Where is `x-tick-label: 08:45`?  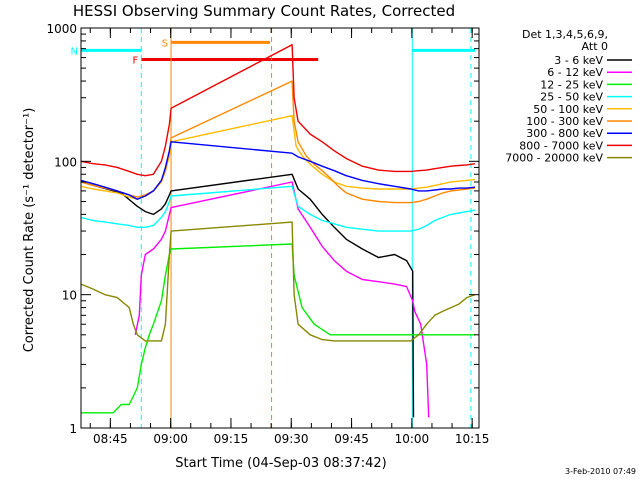 x-tick-label: 08:45 is located at coordinates (110, 439).